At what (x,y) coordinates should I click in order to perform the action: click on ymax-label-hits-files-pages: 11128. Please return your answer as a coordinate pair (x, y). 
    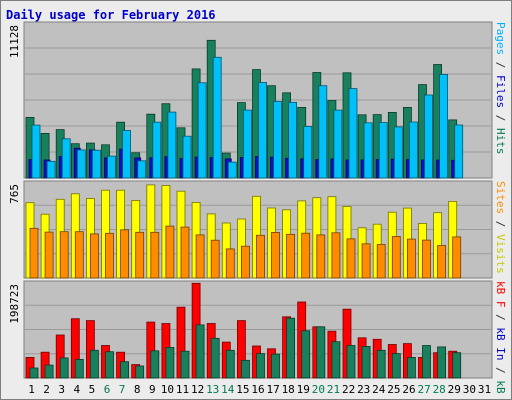
    Looking at the image, I should click on (14, 41).